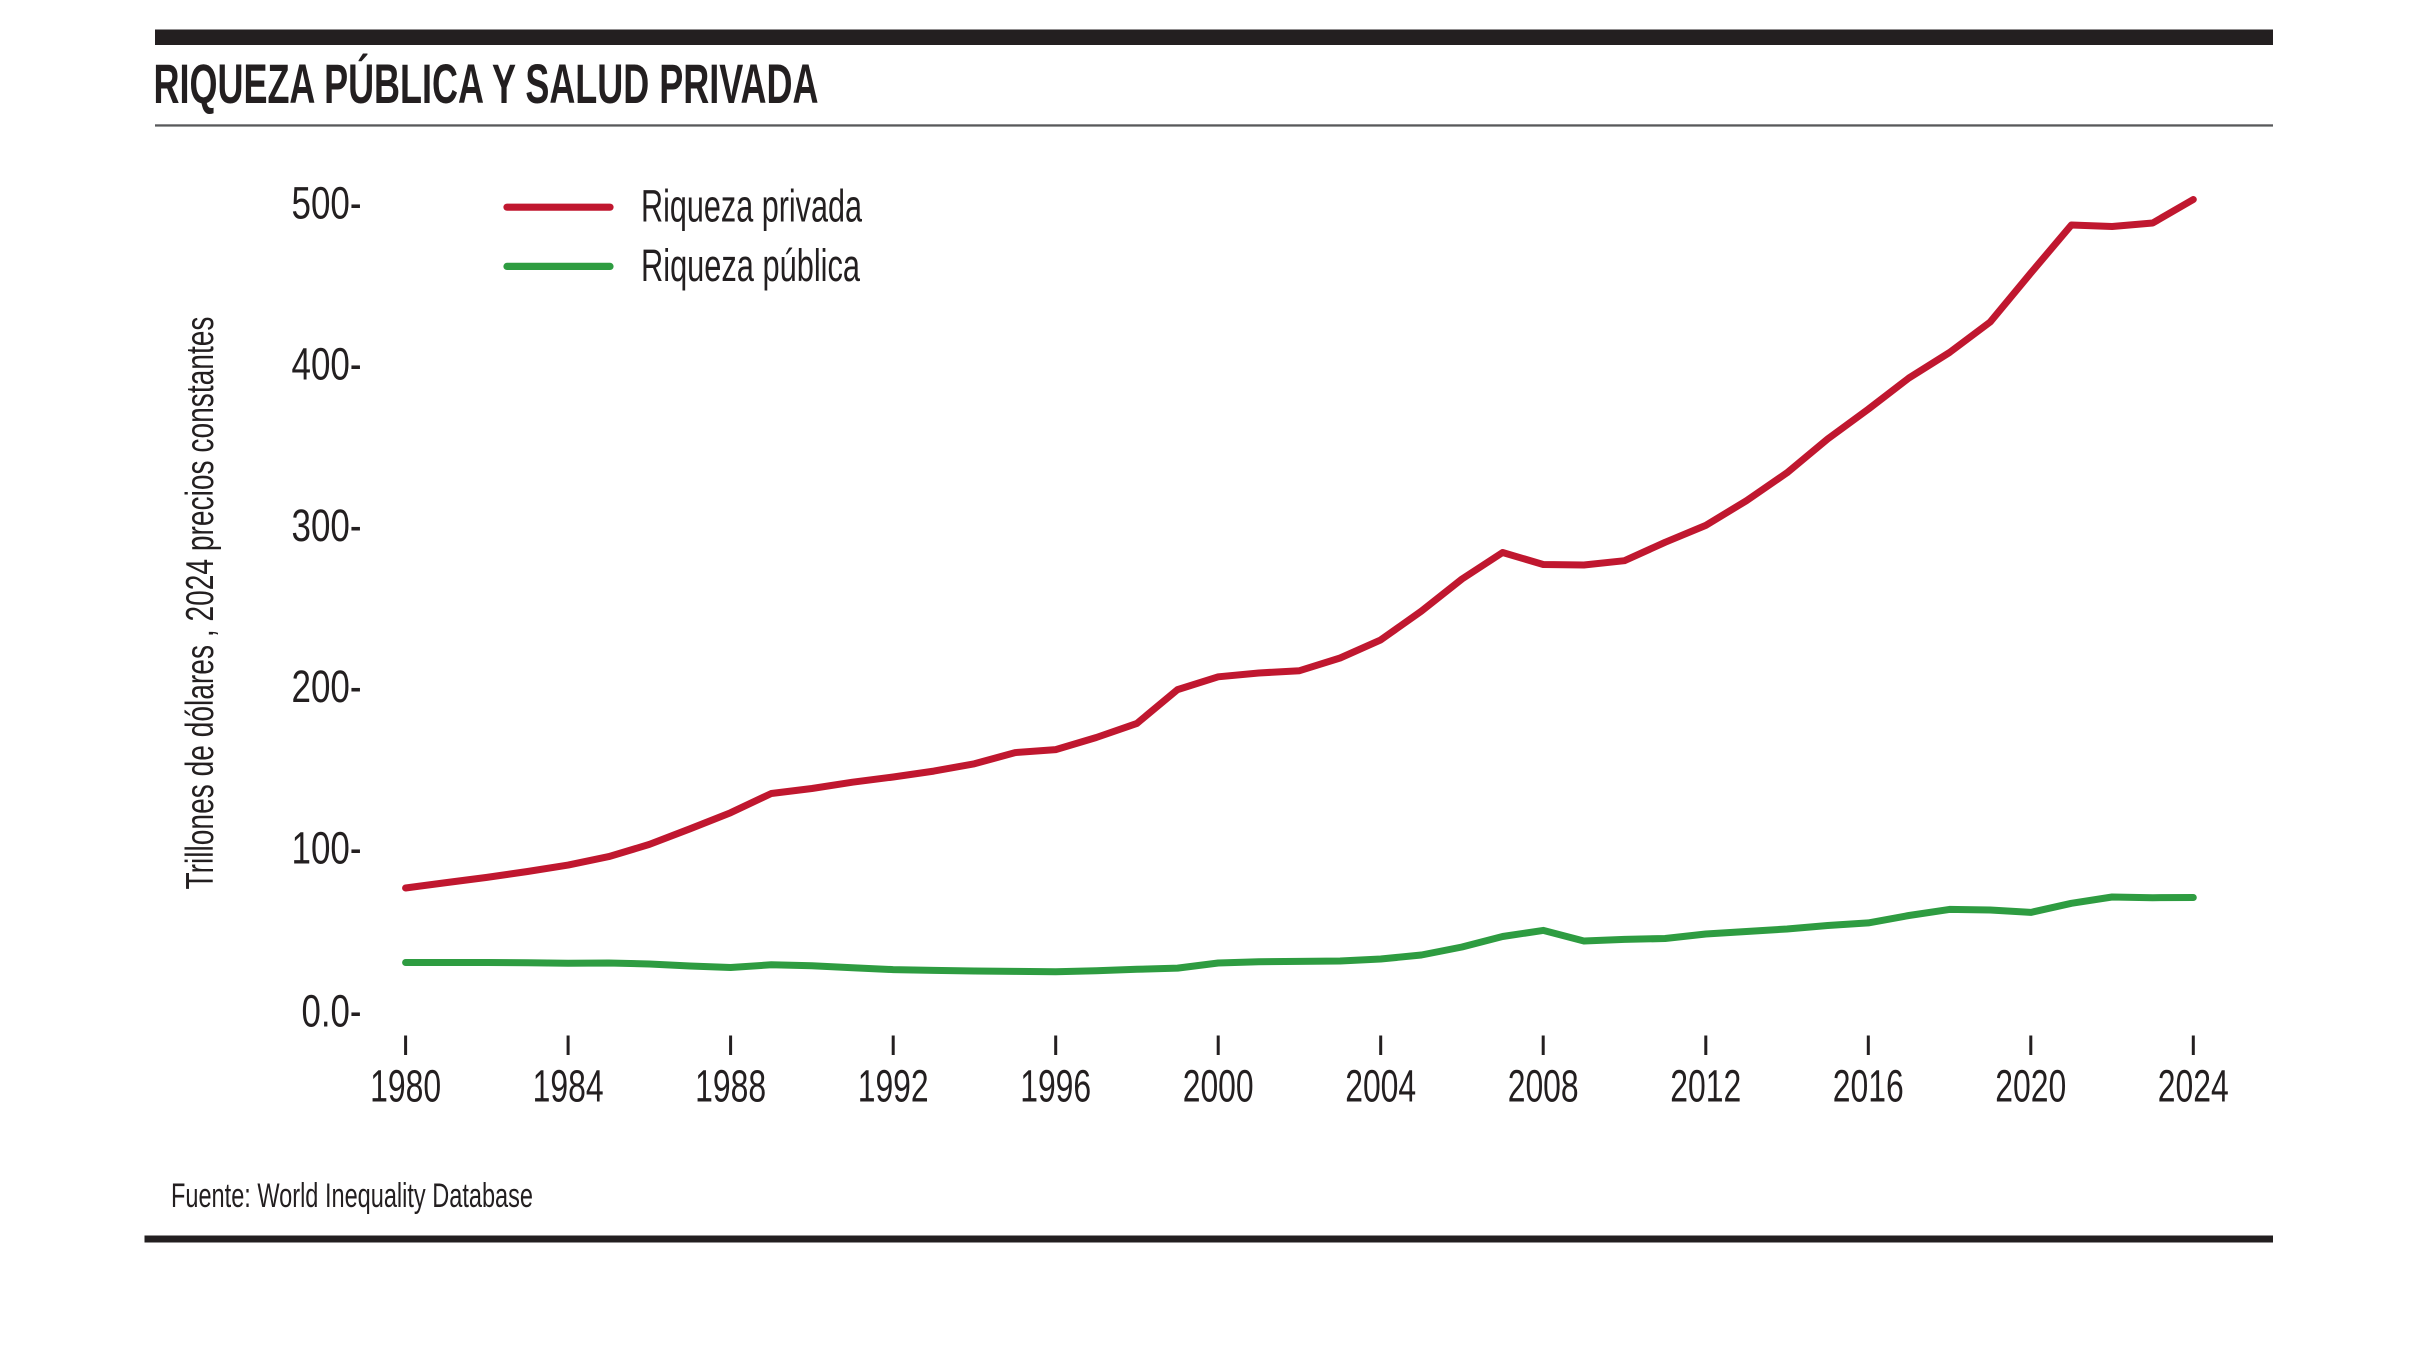 The height and width of the screenshot is (1371, 2415). I want to click on svg-text: 1984, so click(568, 1085).